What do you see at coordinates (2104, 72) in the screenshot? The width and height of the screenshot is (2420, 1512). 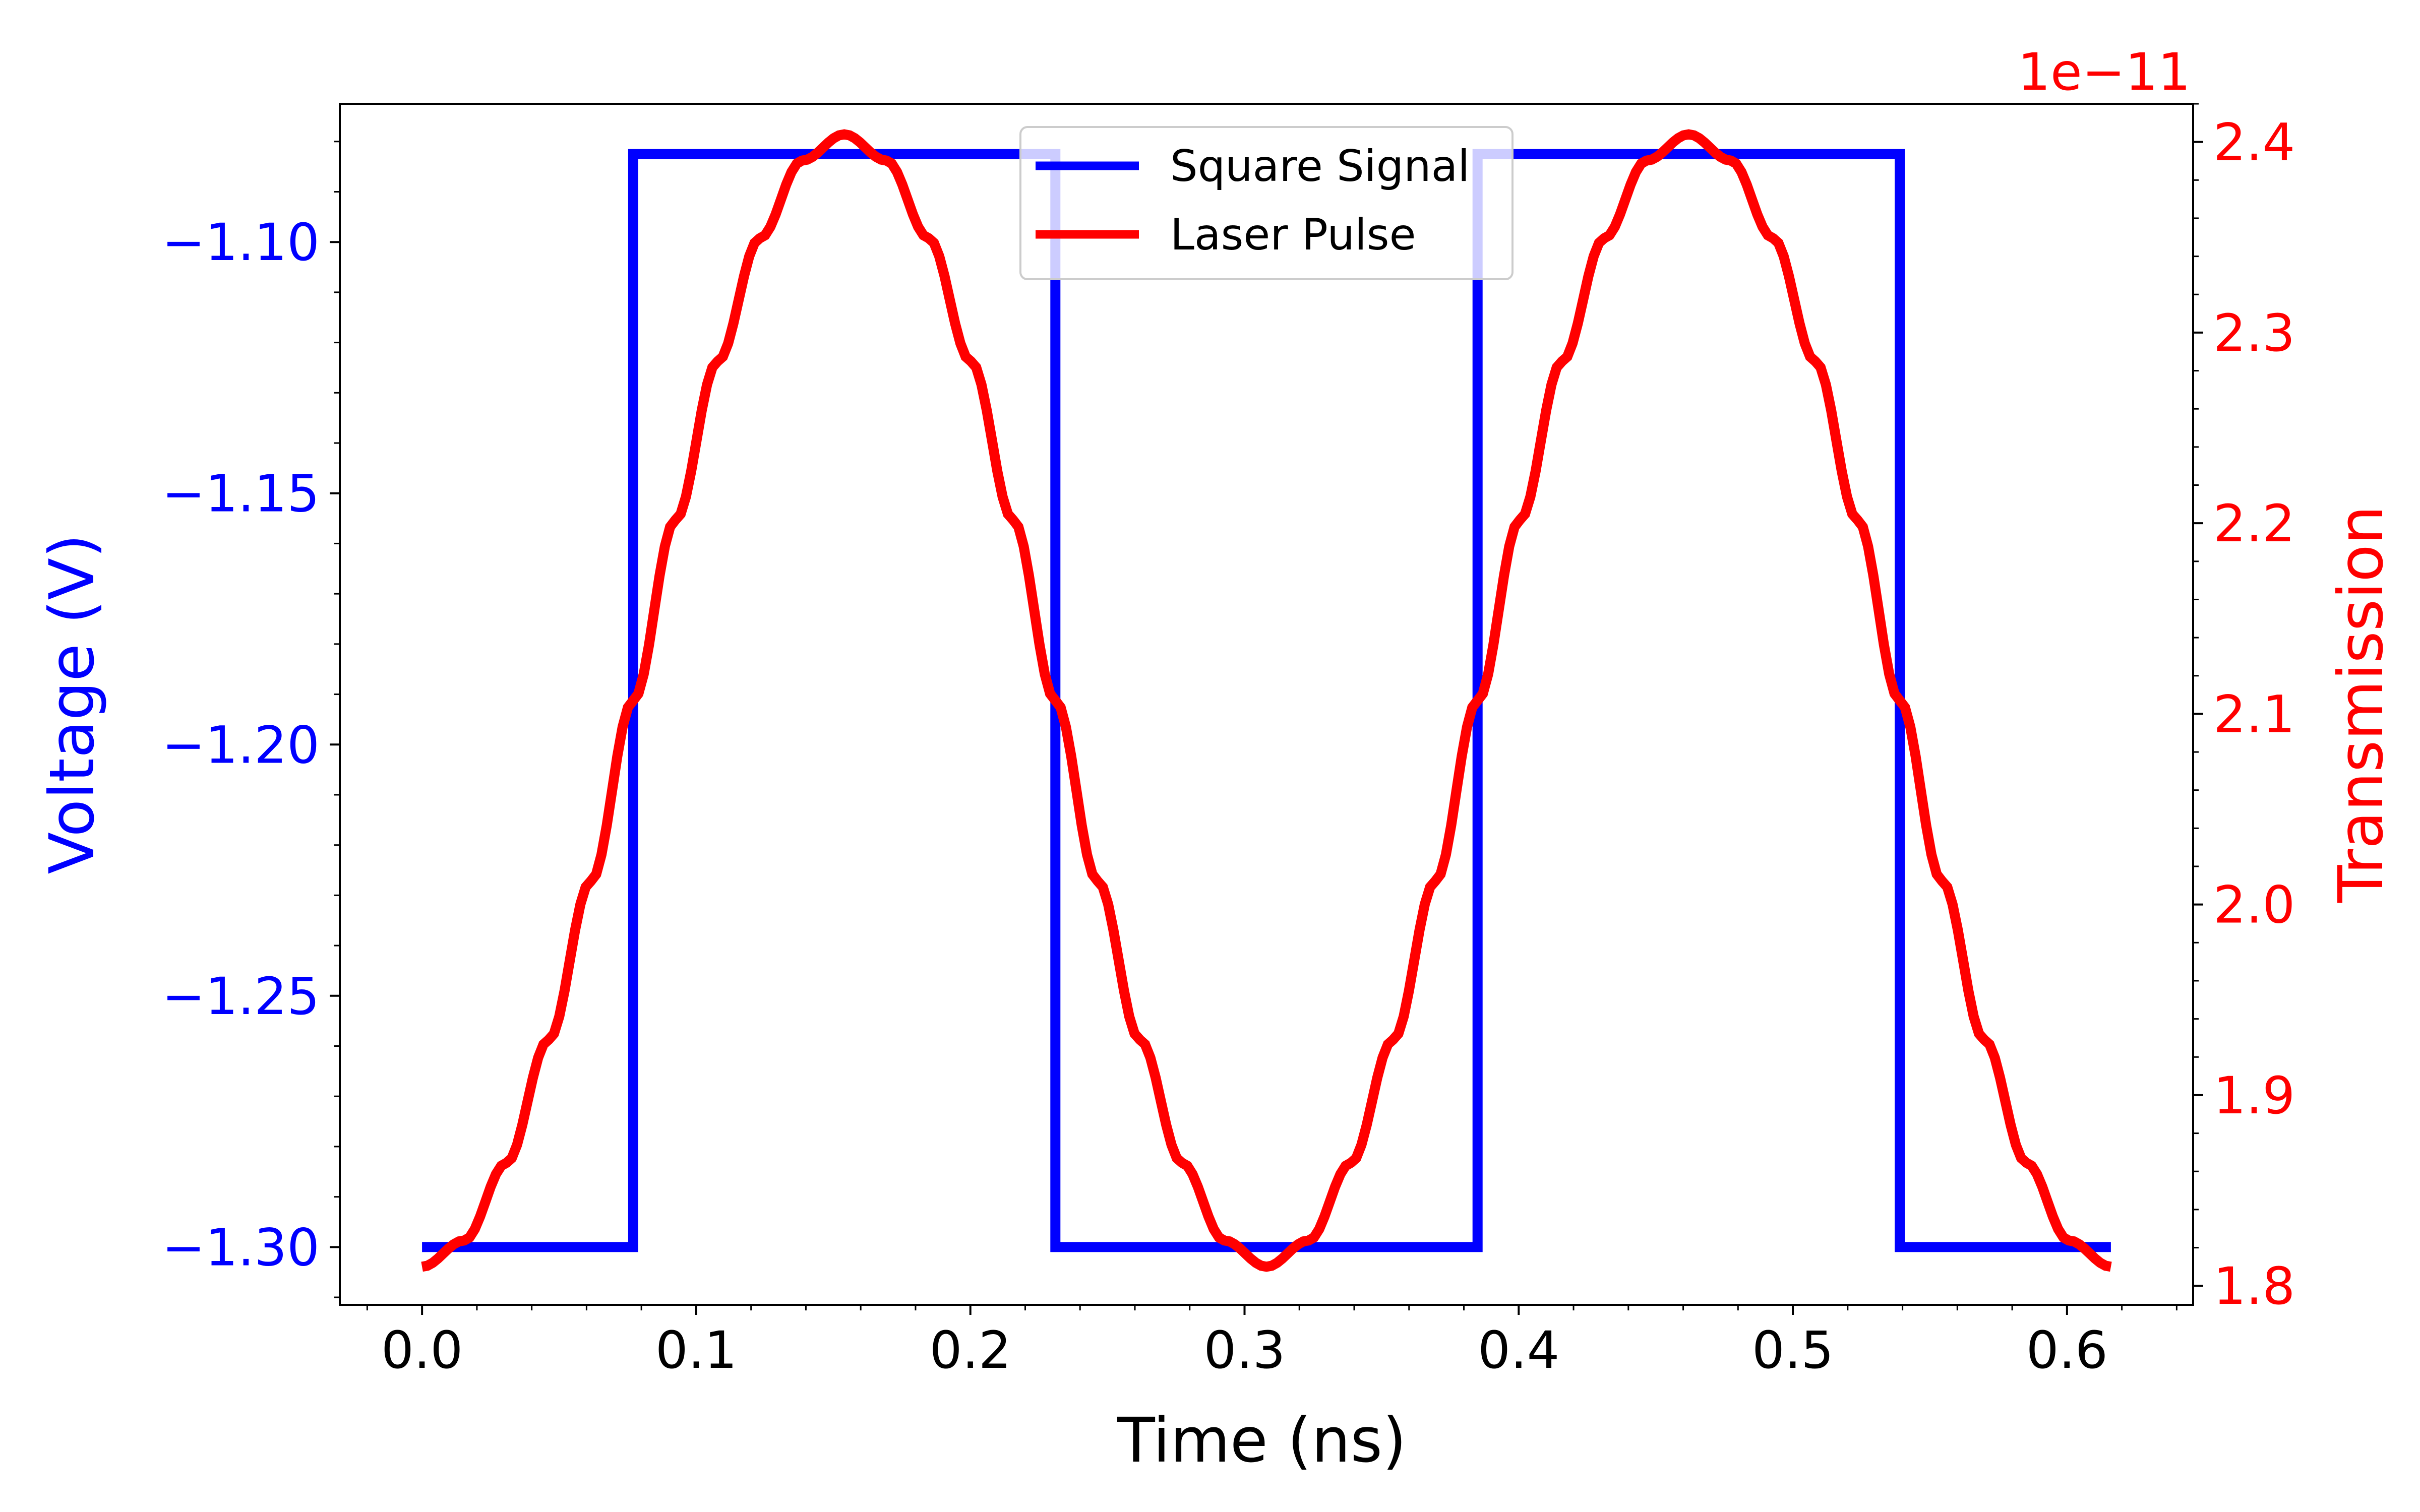 I see `right-axis-offset-text: 1e−11` at bounding box center [2104, 72].